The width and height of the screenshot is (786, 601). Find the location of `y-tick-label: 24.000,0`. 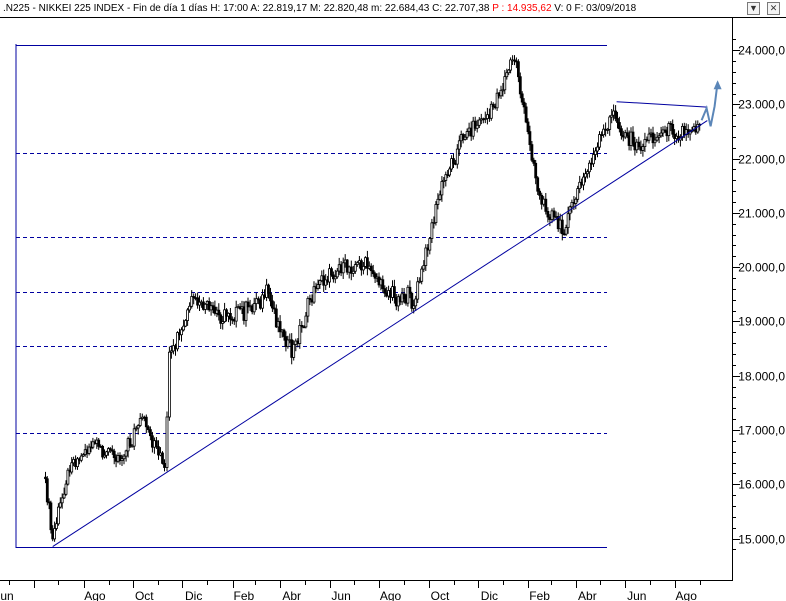

y-tick-label: 24.000,0 is located at coordinates (761, 51).